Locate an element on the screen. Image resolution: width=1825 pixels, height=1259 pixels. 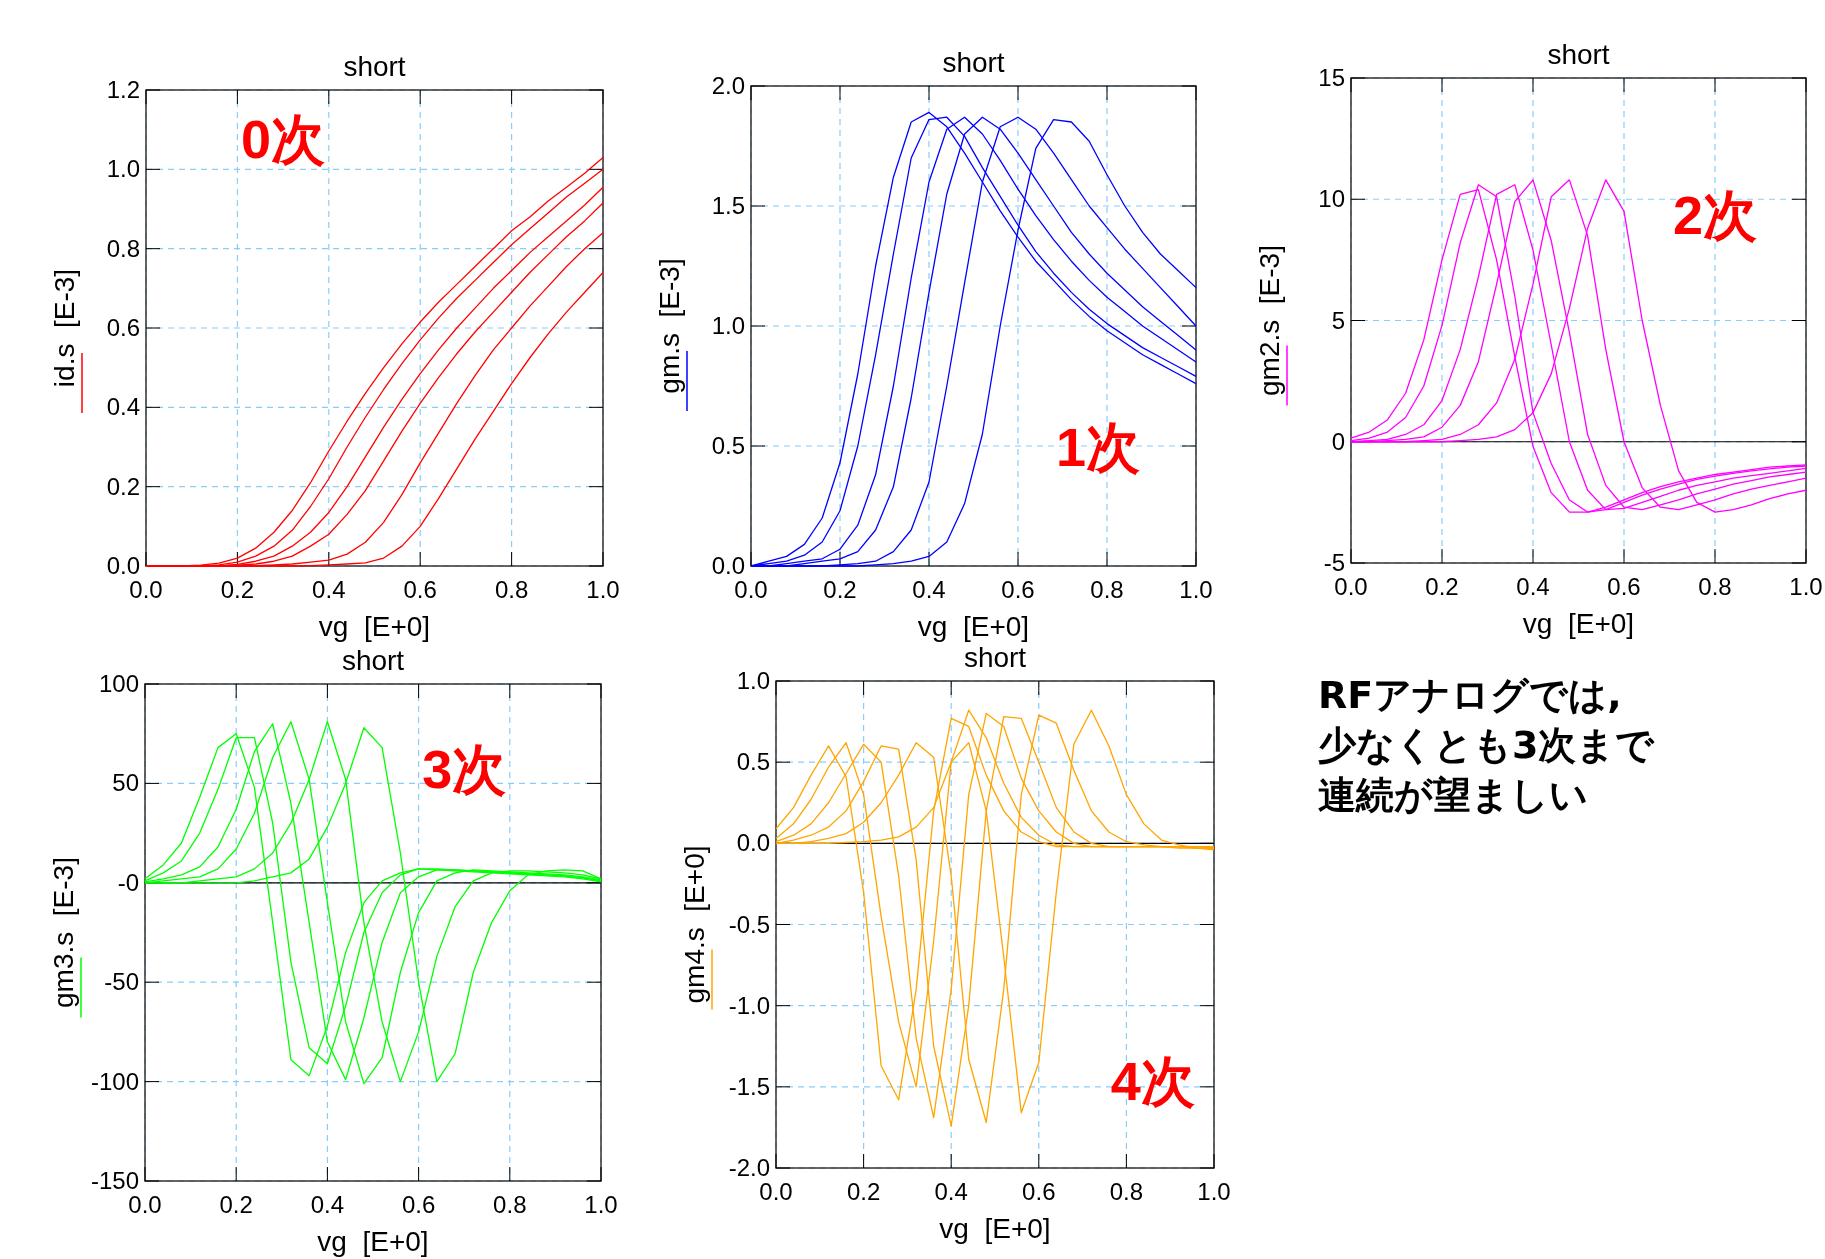
y-tick-label: 2.0 is located at coordinates (728, 85).